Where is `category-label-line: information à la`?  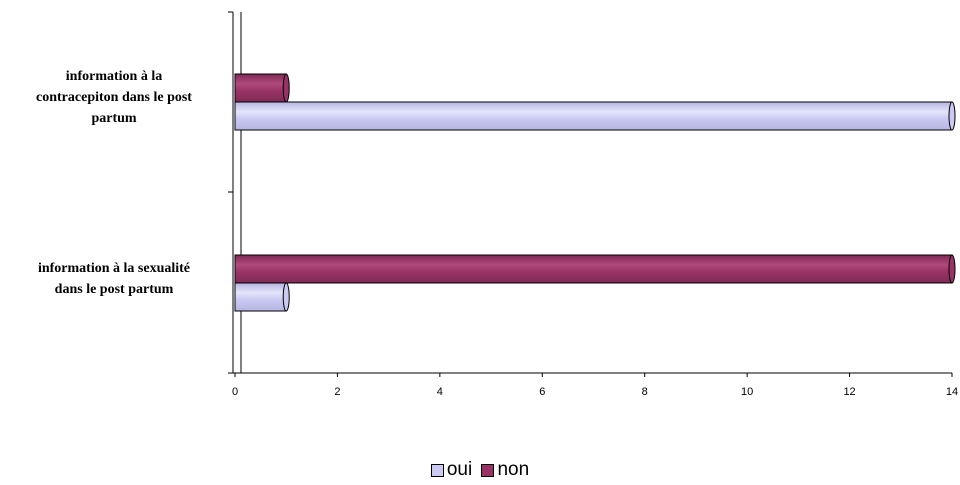 category-label-line: information à la is located at coordinates (114, 76).